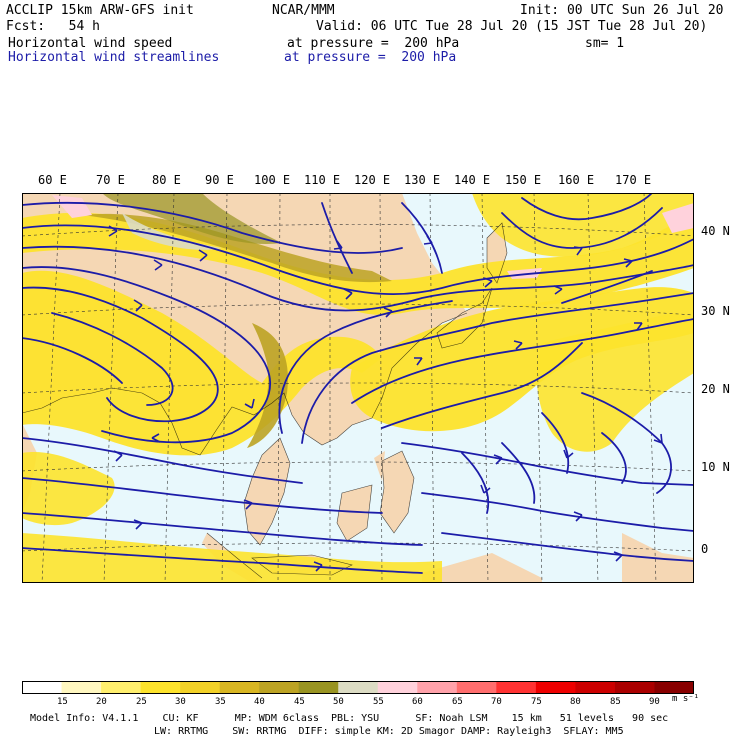 The width and height of the screenshot is (740, 740). Describe the element at coordinates (101, 702) in the screenshot. I see `colorbar-label: 20` at that location.